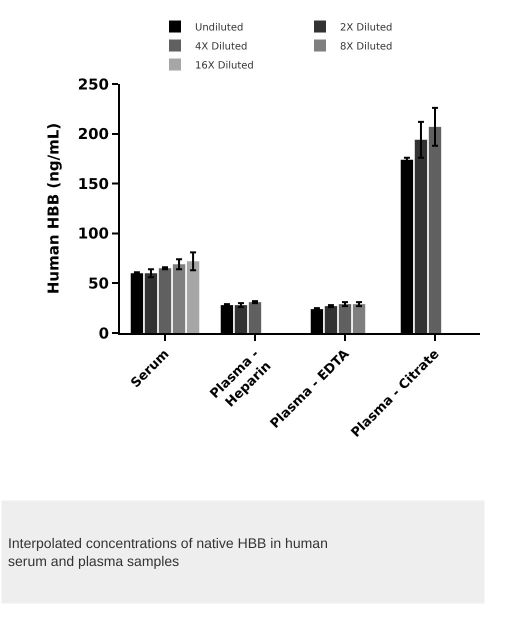 This screenshot has width=509, height=621. I want to click on text: Interpolated concentrations of native HBB in human serum and plasma samples, so click(168, 552).